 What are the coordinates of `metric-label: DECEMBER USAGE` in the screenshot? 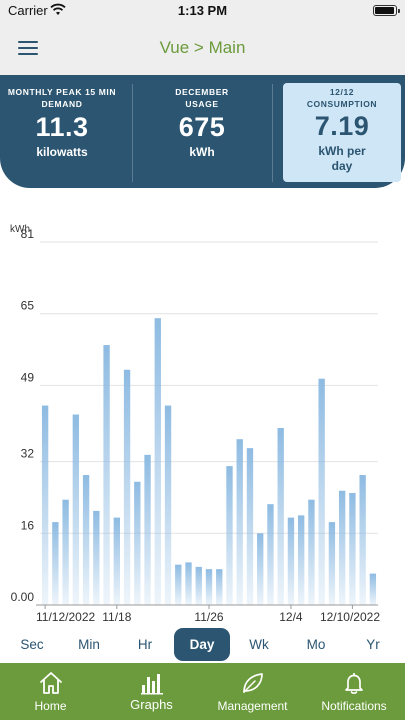 It's located at (202, 98).